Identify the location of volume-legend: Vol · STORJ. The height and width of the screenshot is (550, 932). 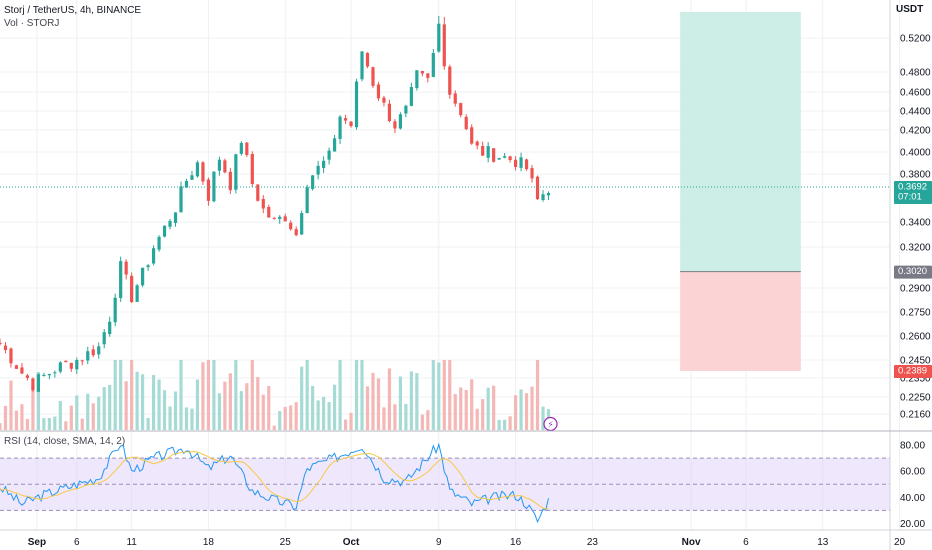
(32, 23).